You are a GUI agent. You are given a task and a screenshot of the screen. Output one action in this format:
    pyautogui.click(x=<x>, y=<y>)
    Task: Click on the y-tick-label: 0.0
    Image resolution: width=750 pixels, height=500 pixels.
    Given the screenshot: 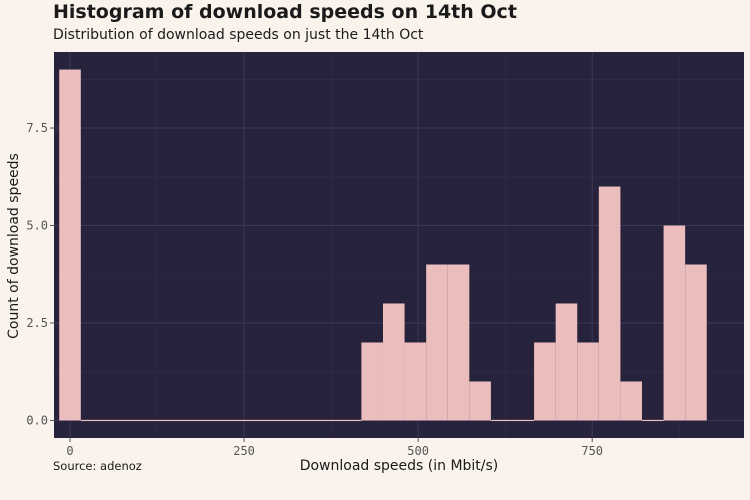 What is the action you would take?
    pyautogui.click(x=37, y=420)
    